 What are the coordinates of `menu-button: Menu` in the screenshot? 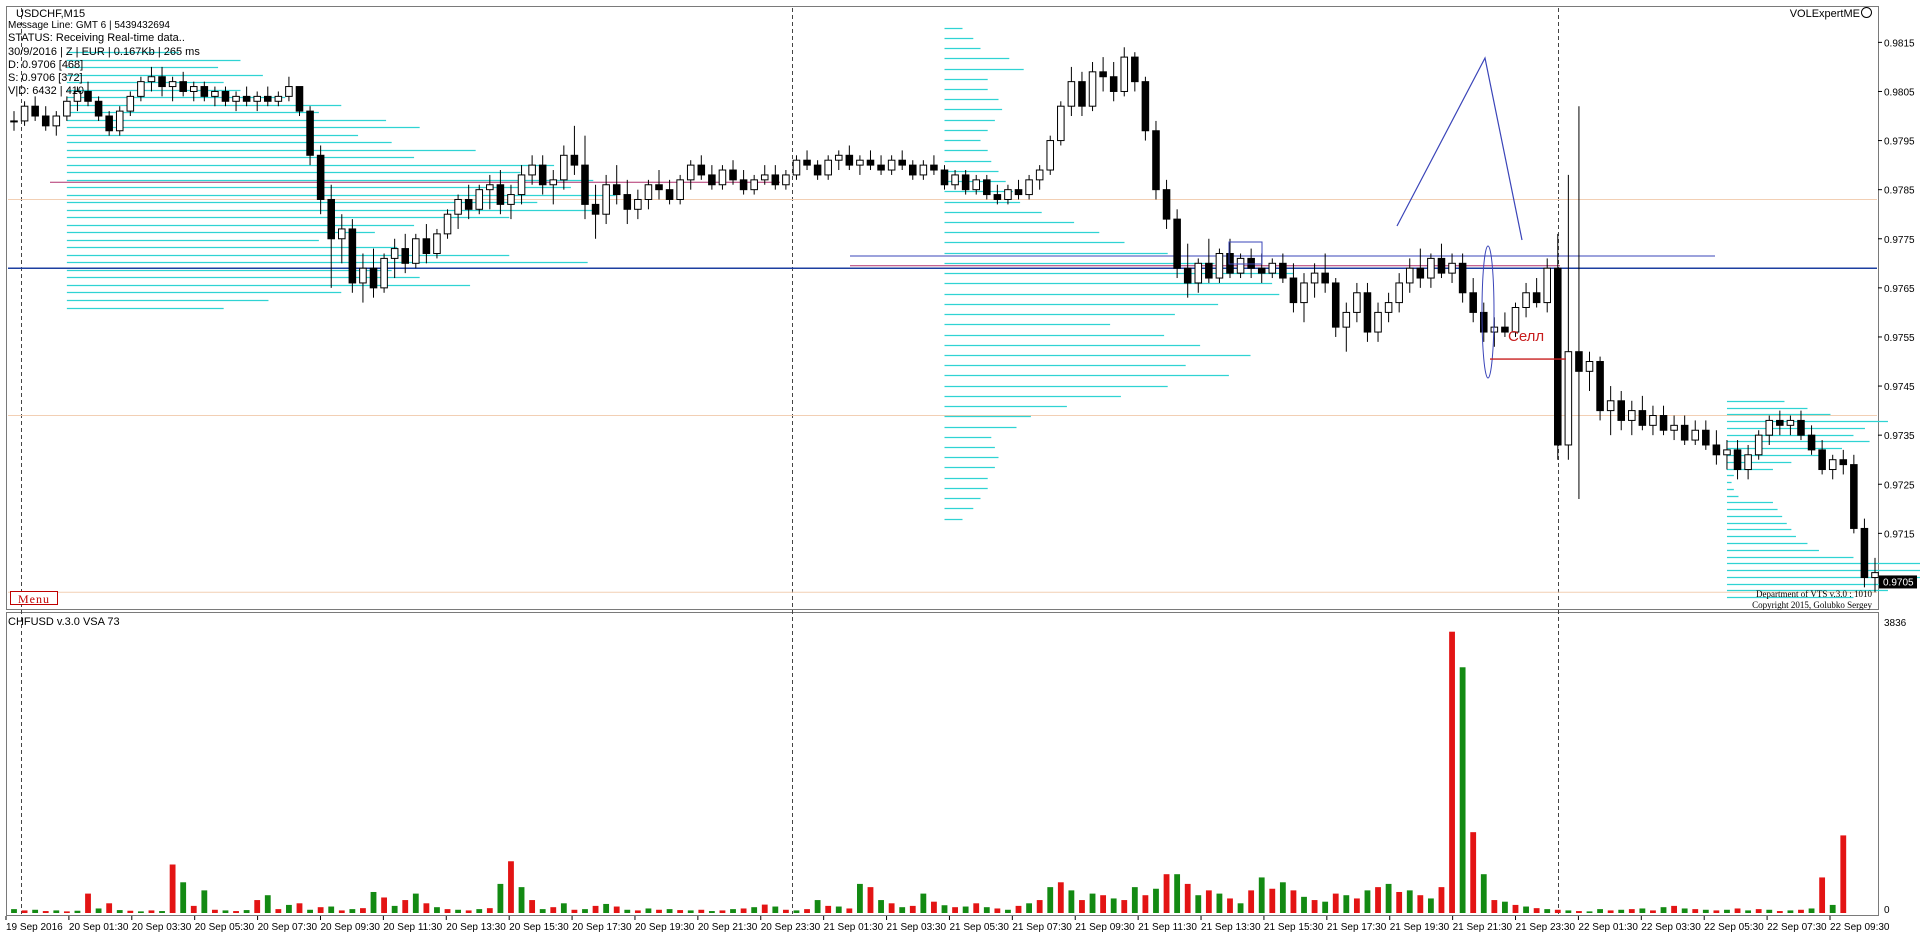 It's located at (34, 598).